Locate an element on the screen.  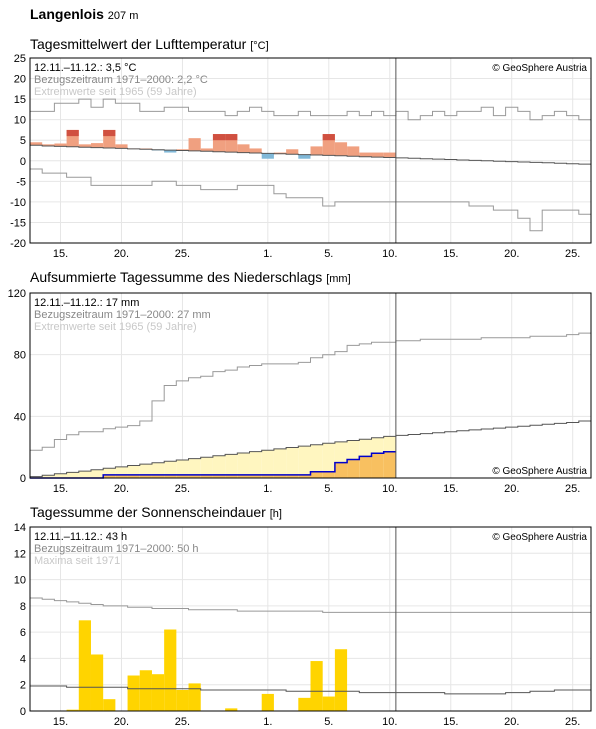
reference-cumulative-line is located at coordinates (310, 449).